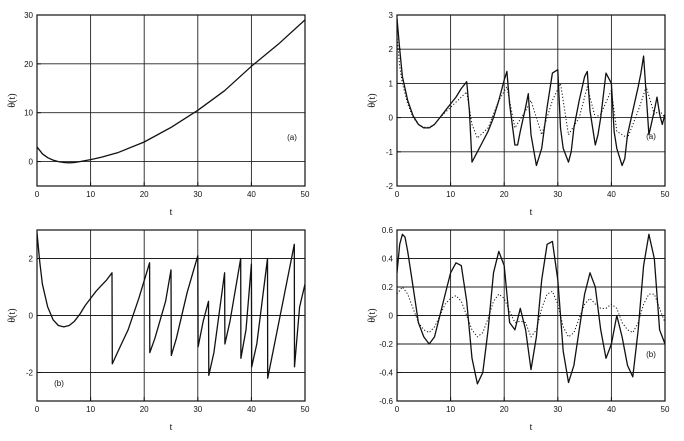  I want to click on y-tick-label: 30, so click(28, 15).